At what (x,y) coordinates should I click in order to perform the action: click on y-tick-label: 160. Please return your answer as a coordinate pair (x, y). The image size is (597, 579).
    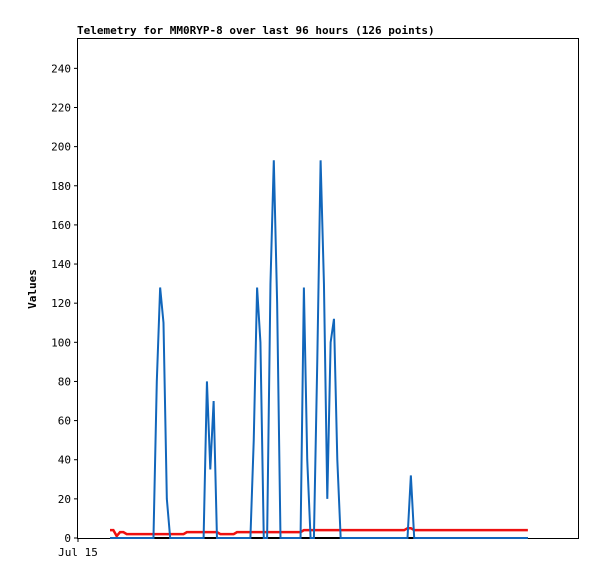
    Looking at the image, I should click on (61, 225).